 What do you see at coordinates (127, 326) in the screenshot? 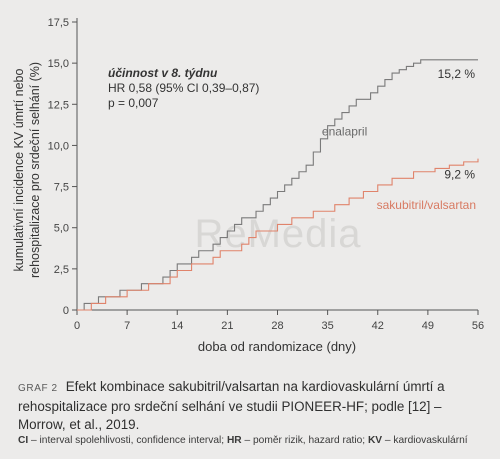
I see `x-tick-label: 7` at bounding box center [127, 326].